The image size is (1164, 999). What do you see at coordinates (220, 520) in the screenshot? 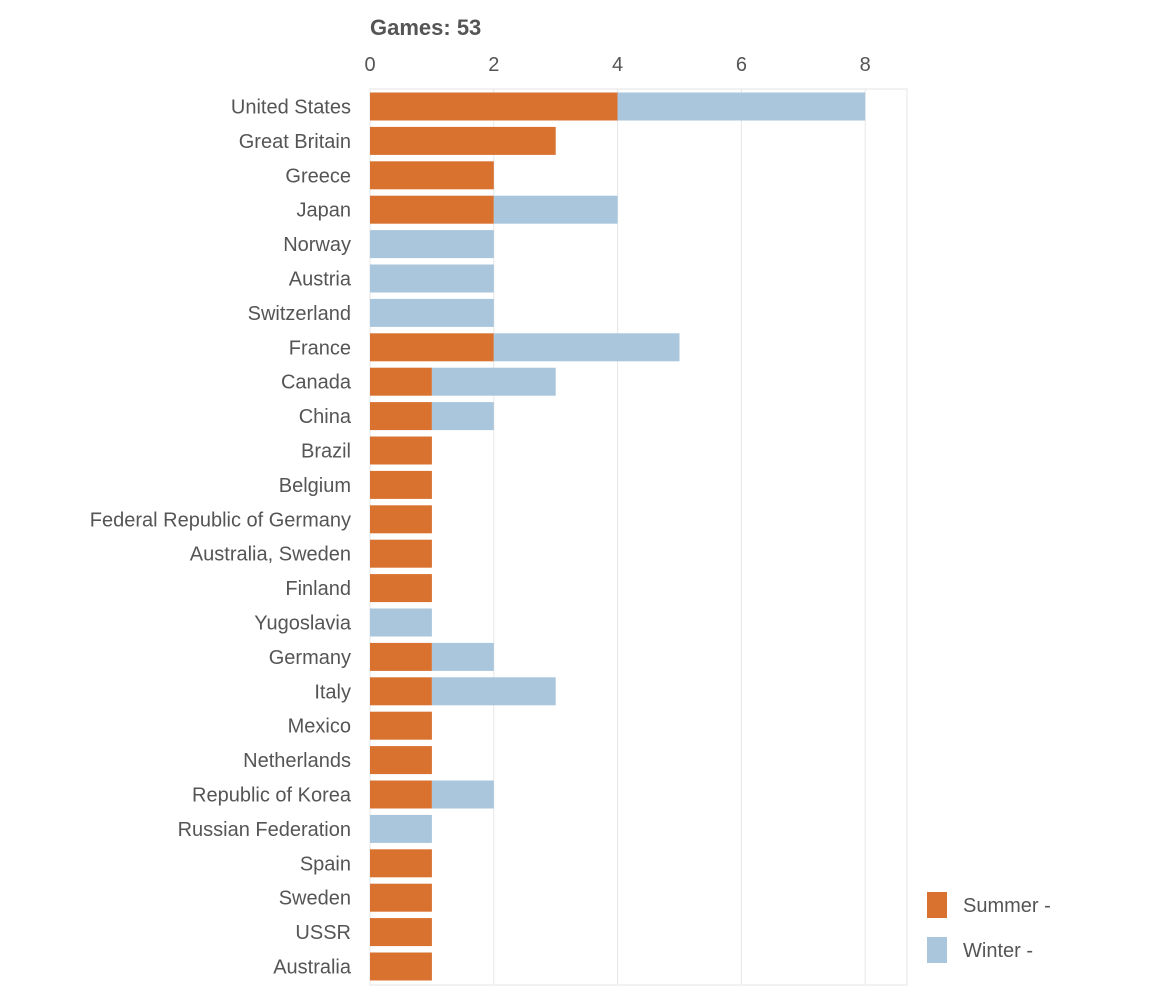
I see `category-label: Federal Republic of Germany` at bounding box center [220, 520].